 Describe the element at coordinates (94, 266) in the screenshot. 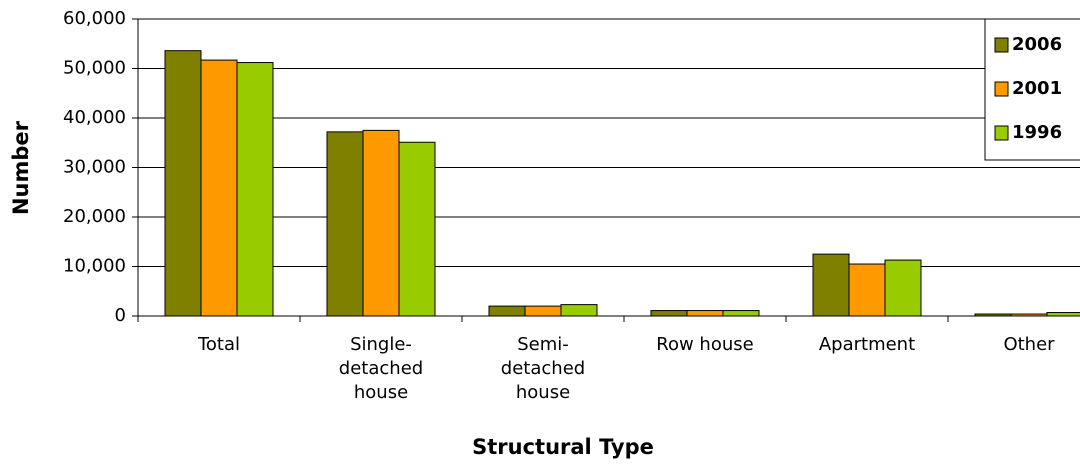

I see `y-tick-label: 10,000` at that location.